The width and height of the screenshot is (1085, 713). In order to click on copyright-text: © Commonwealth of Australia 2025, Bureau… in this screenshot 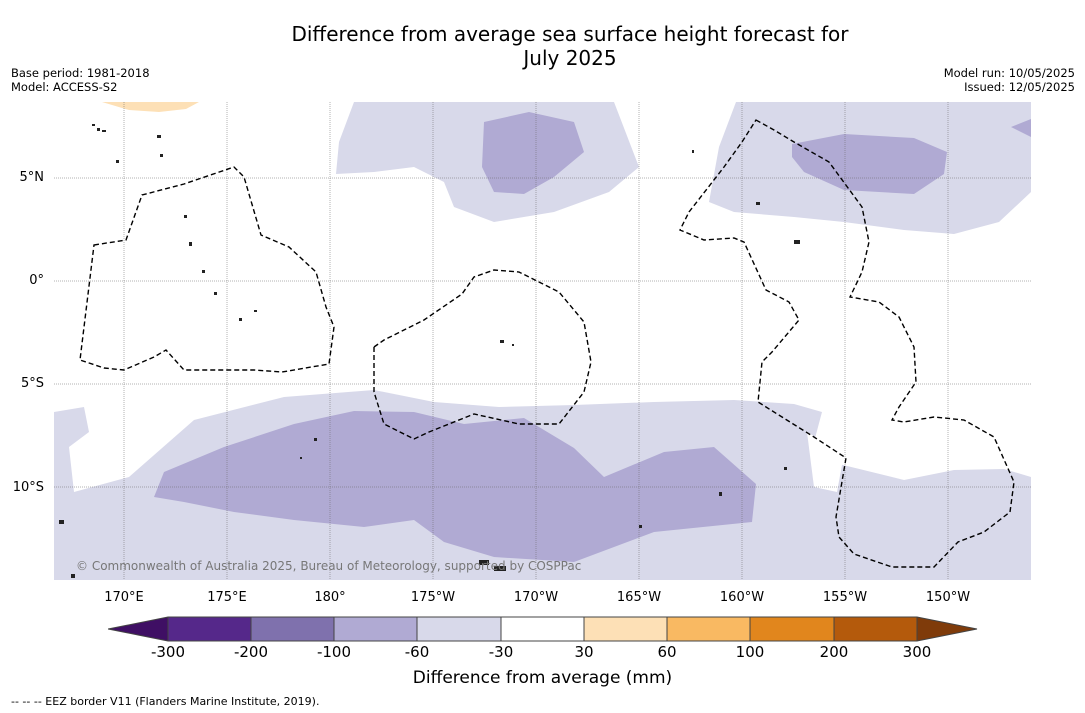, I will do `click(329, 566)`.